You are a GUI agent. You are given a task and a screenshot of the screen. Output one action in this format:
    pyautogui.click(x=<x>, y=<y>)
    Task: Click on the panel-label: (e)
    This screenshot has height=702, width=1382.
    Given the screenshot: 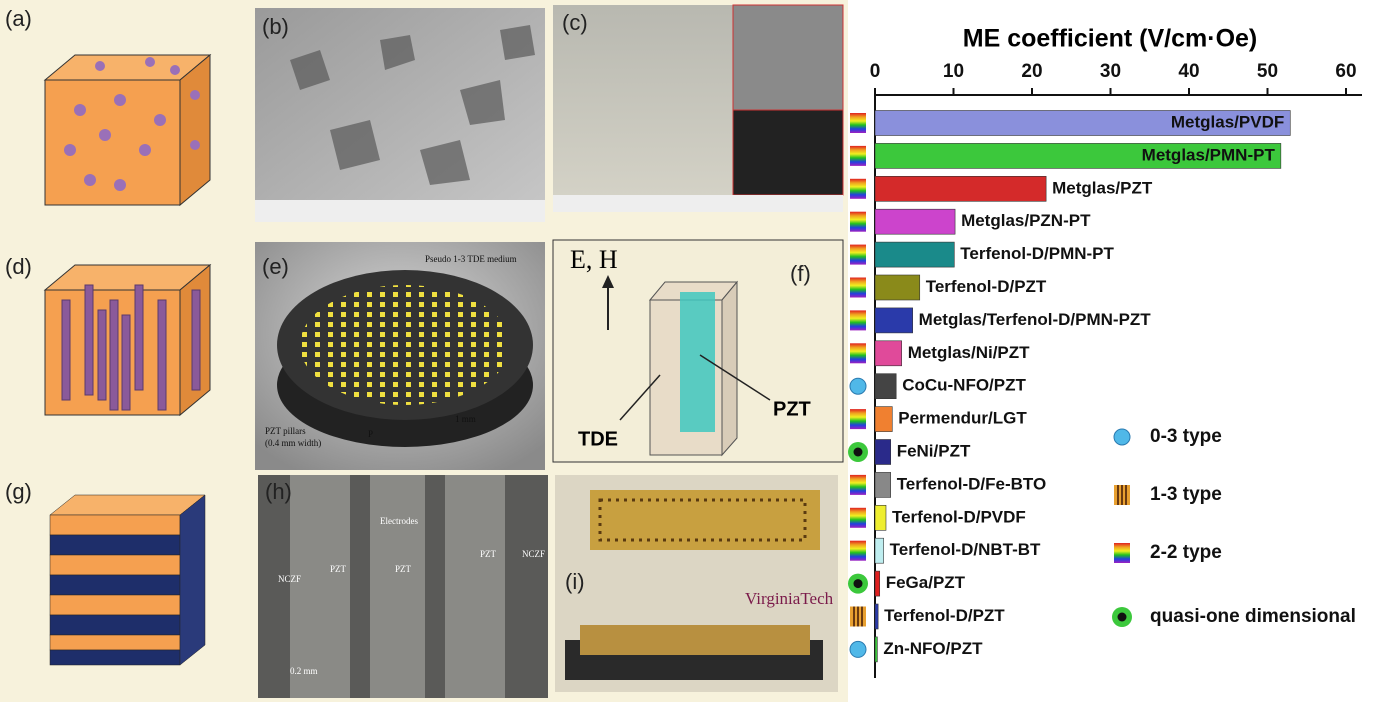 What is the action you would take?
    pyautogui.click(x=275, y=266)
    